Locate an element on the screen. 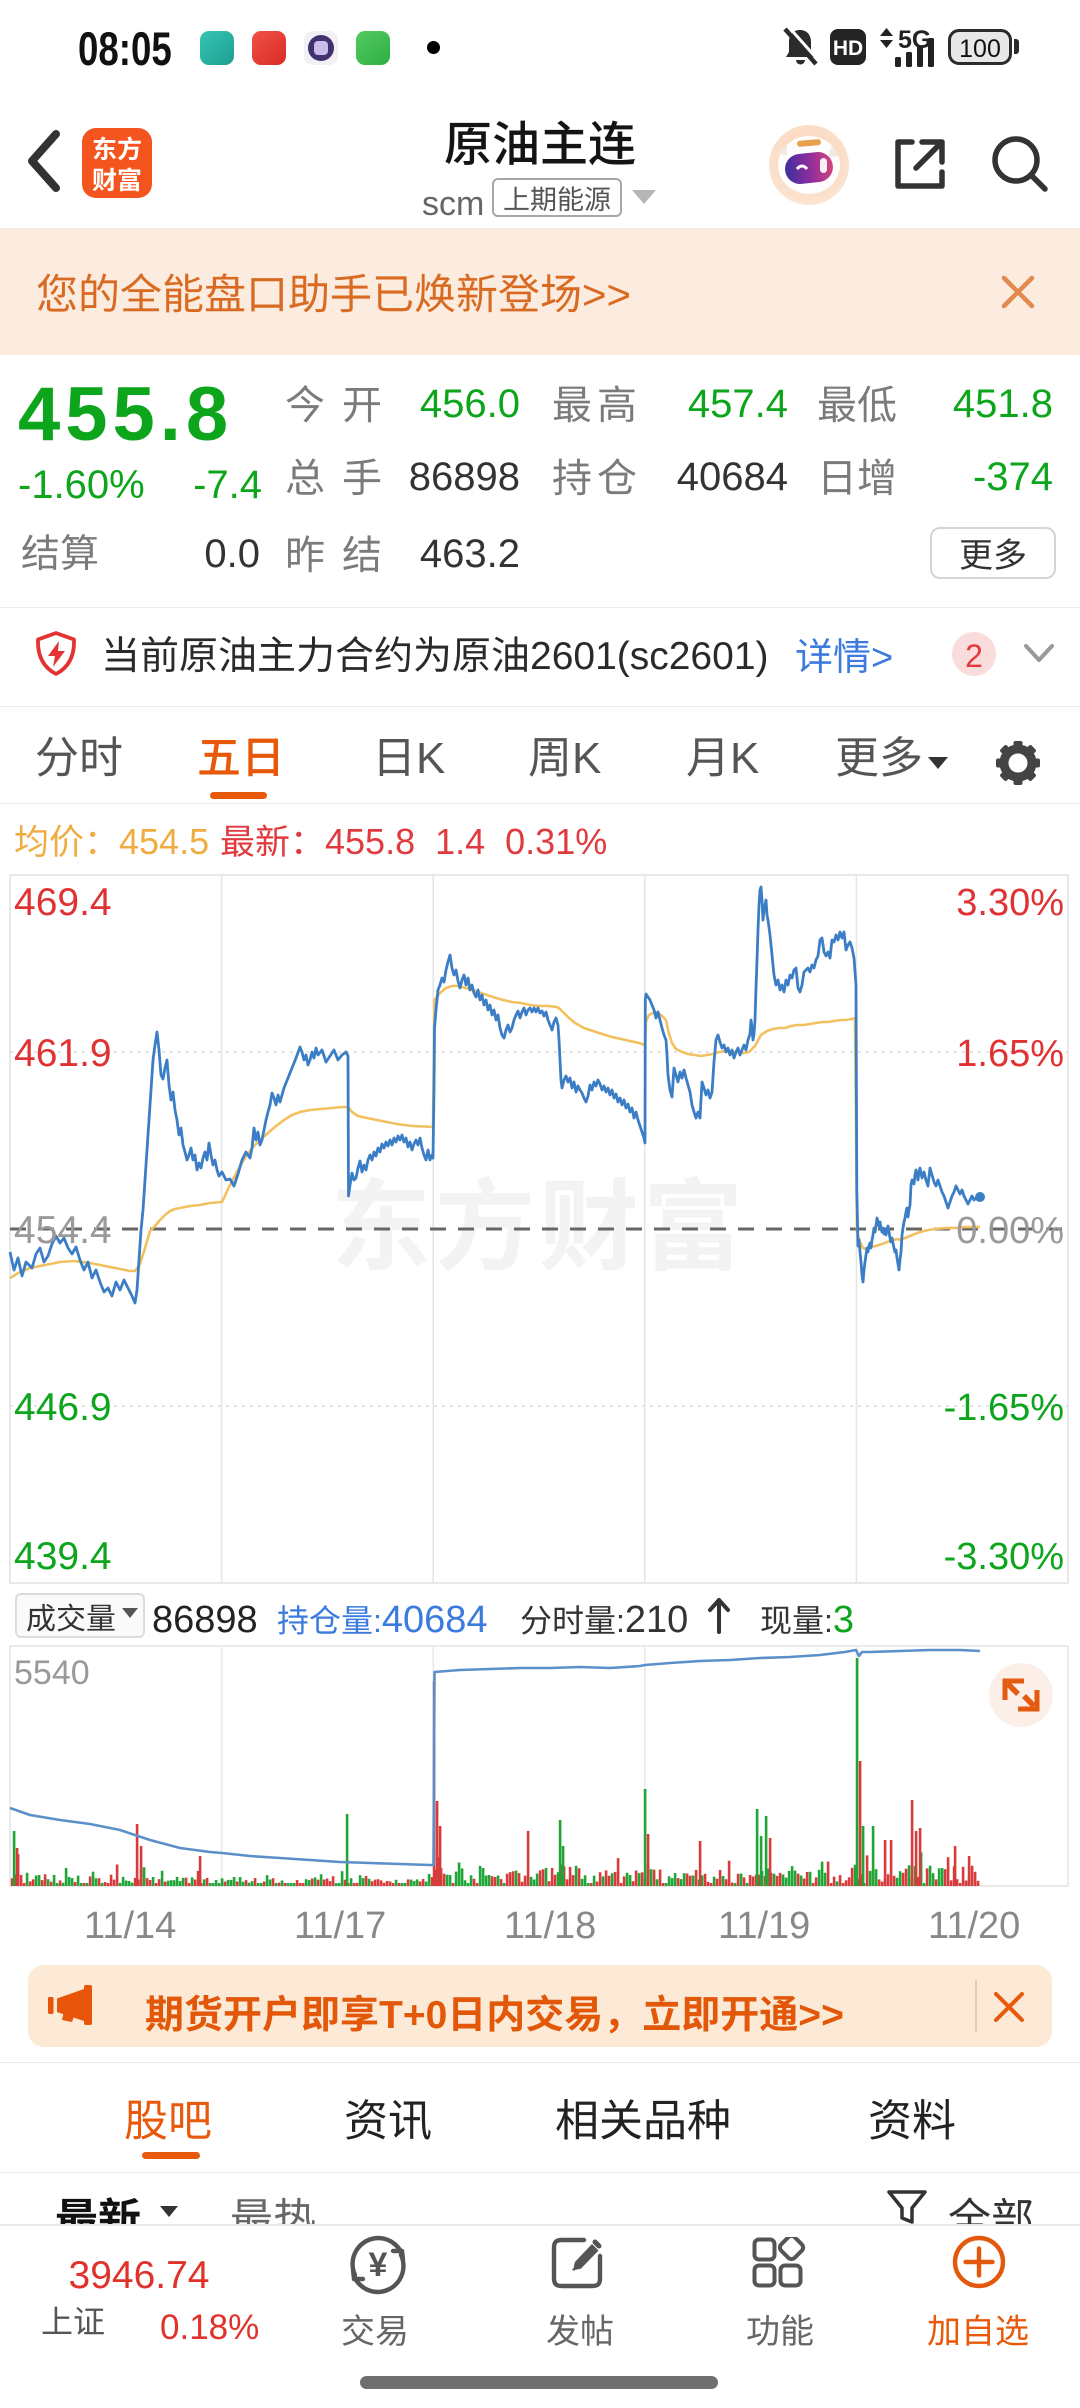 Image resolution: width=1080 pixels, height=2408 pixels. svg-text: 461.9 is located at coordinates (63, 1050).